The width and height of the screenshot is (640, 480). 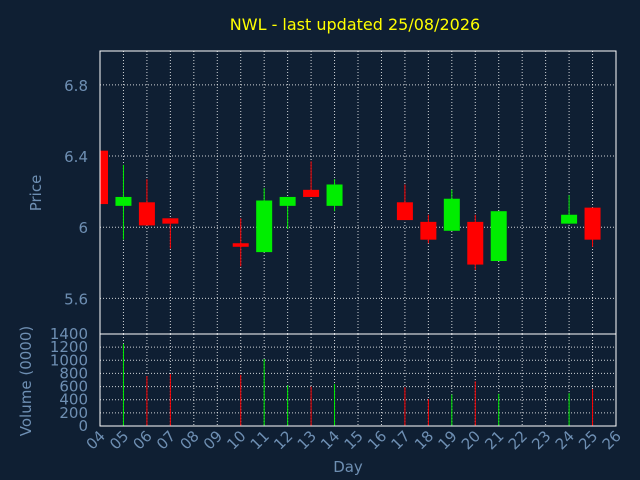 What do you see at coordinates (377, 440) in the screenshot?
I see `x-tick-label: 16` at bounding box center [377, 440].